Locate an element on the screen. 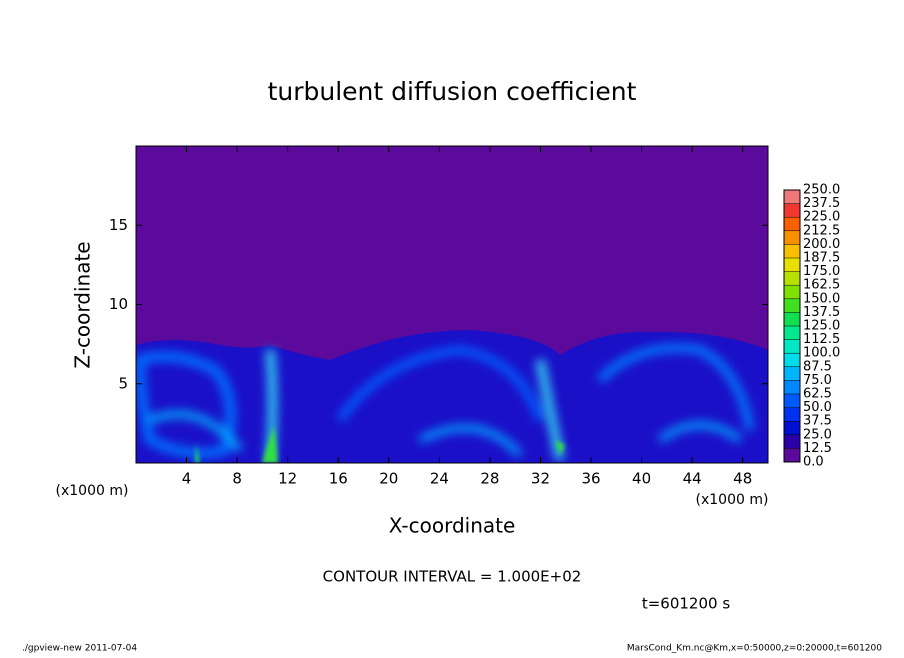 The image size is (904, 658). colorbar-label: 200.0 is located at coordinates (821, 244).